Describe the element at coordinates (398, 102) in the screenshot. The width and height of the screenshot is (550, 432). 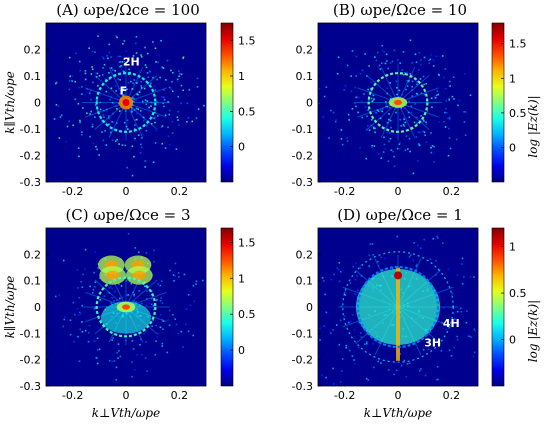
I see `core` at that location.